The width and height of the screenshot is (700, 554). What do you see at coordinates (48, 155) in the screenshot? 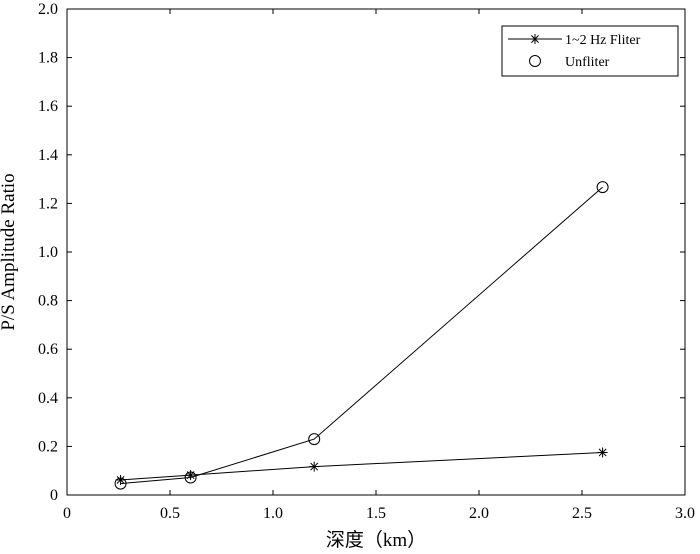
I see `y-tick-label: 1.4` at bounding box center [48, 155].